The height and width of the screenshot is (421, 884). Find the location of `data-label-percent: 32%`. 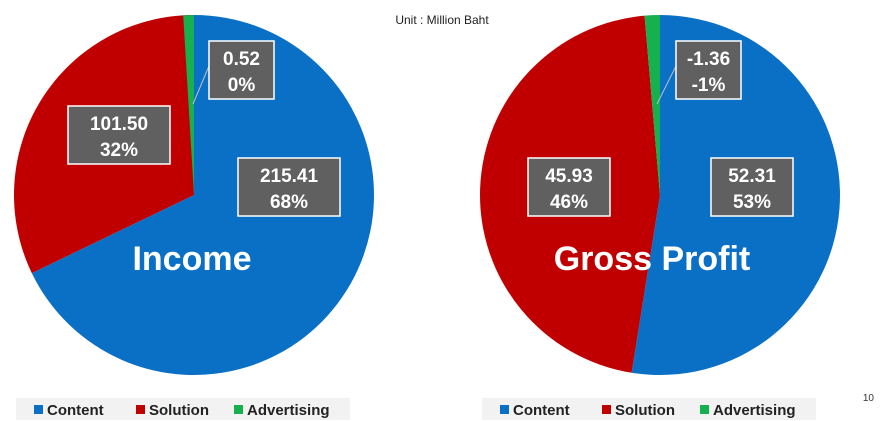

data-label-percent: 32% is located at coordinates (119, 150).